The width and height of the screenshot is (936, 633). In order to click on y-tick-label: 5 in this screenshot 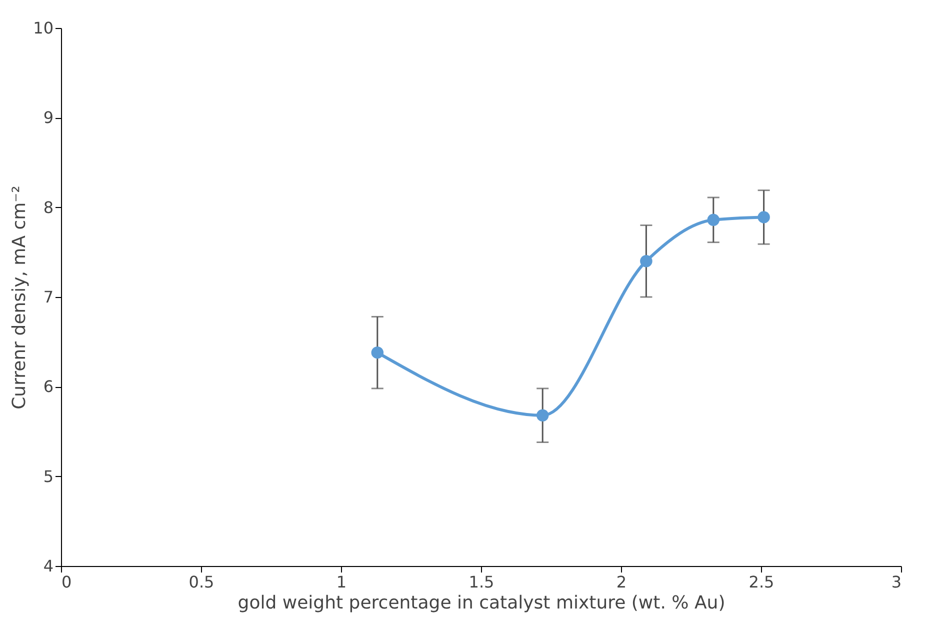, I will do `click(48, 476)`.